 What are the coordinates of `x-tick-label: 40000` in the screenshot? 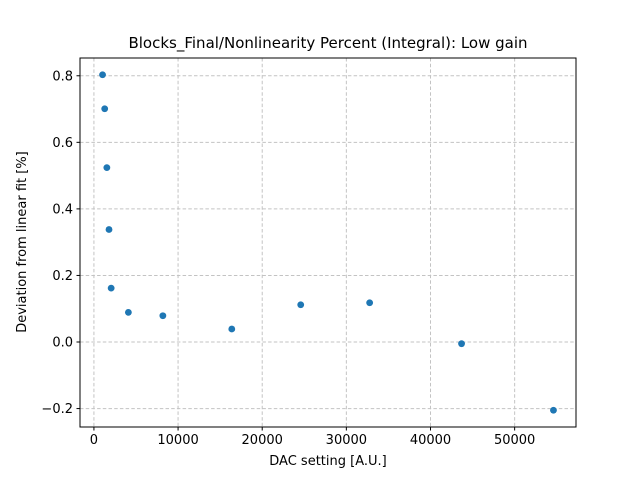 It's located at (430, 440).